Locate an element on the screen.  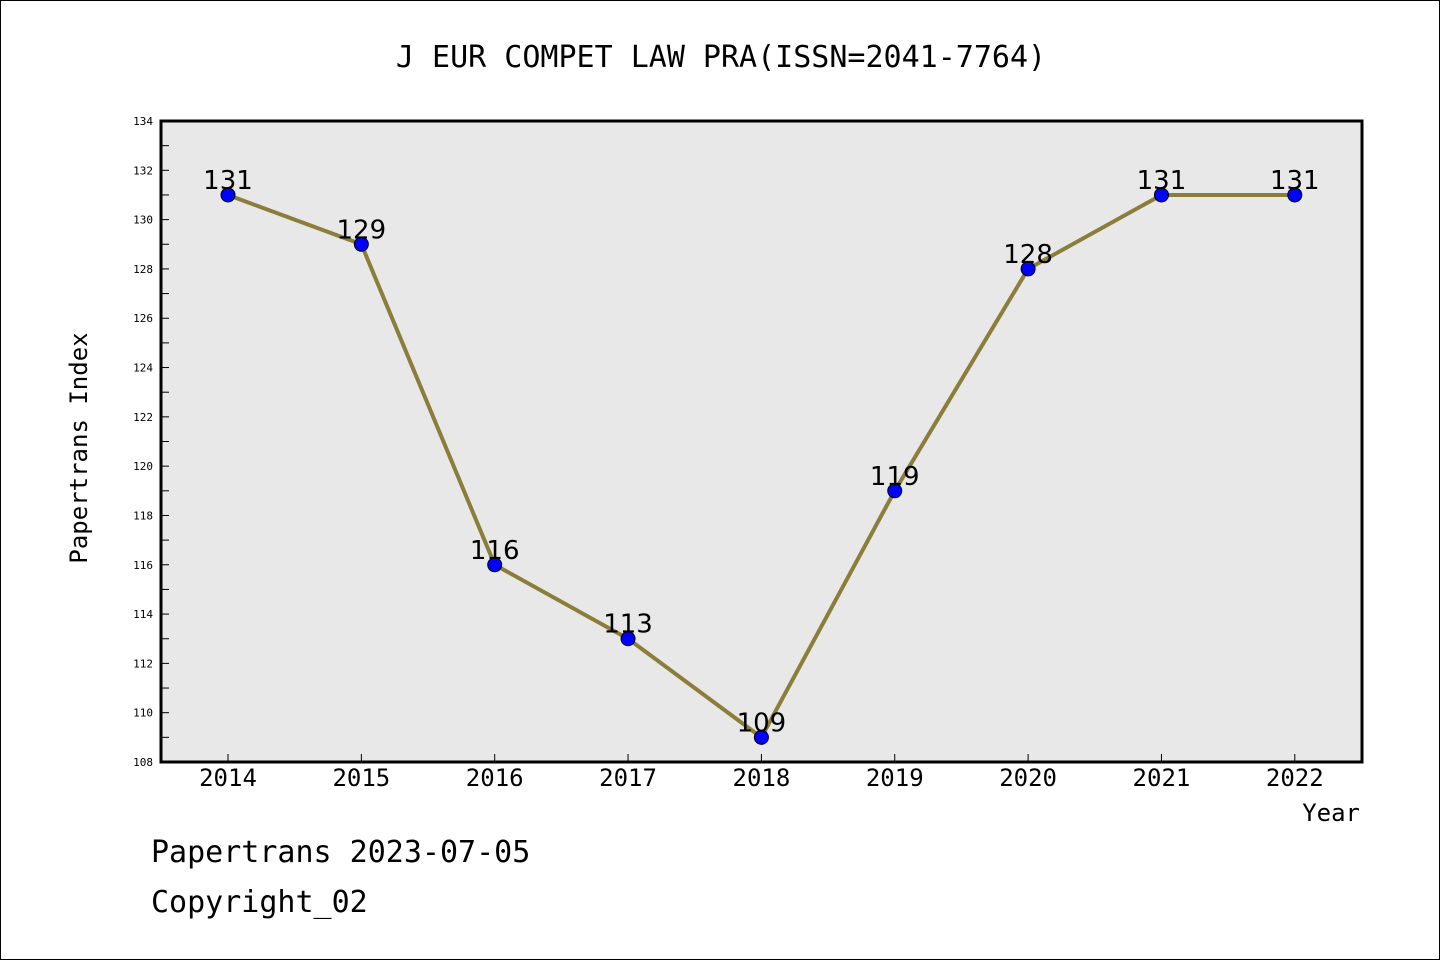
footer-date-text: Papertrans 2023-07-05 is located at coordinates (341, 852).